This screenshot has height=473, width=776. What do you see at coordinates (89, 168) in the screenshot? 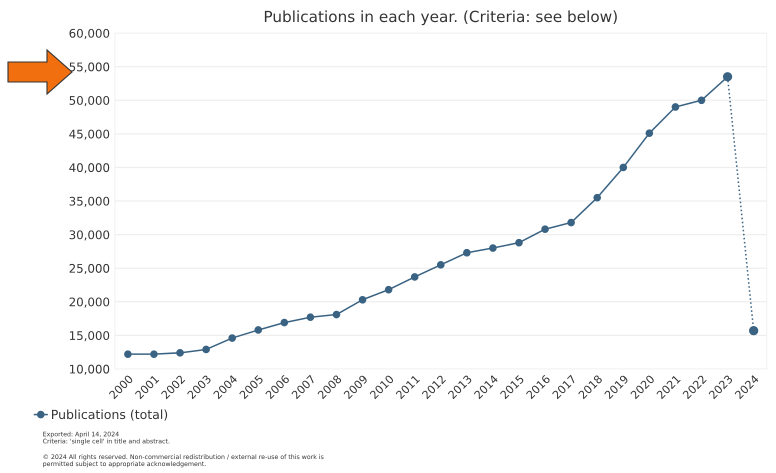
I see `y-tick-label: 40,000` at bounding box center [89, 168].